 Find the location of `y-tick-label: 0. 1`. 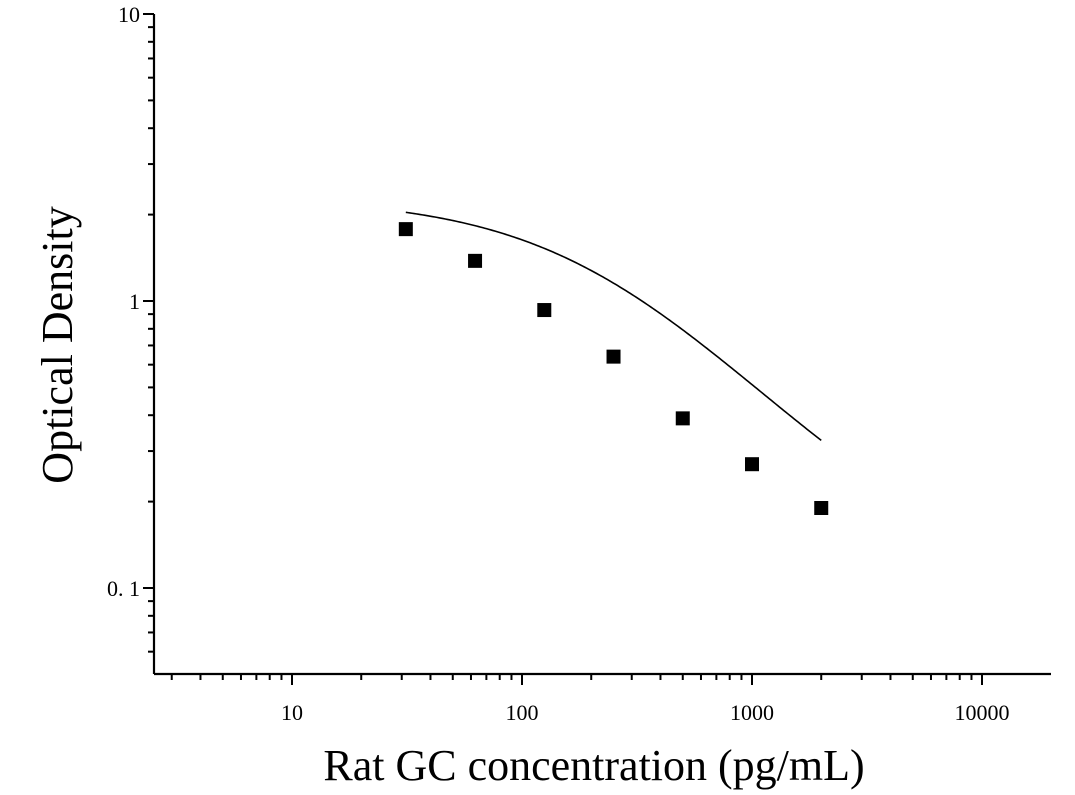

y-tick-label: 0. 1 is located at coordinates (123, 588).